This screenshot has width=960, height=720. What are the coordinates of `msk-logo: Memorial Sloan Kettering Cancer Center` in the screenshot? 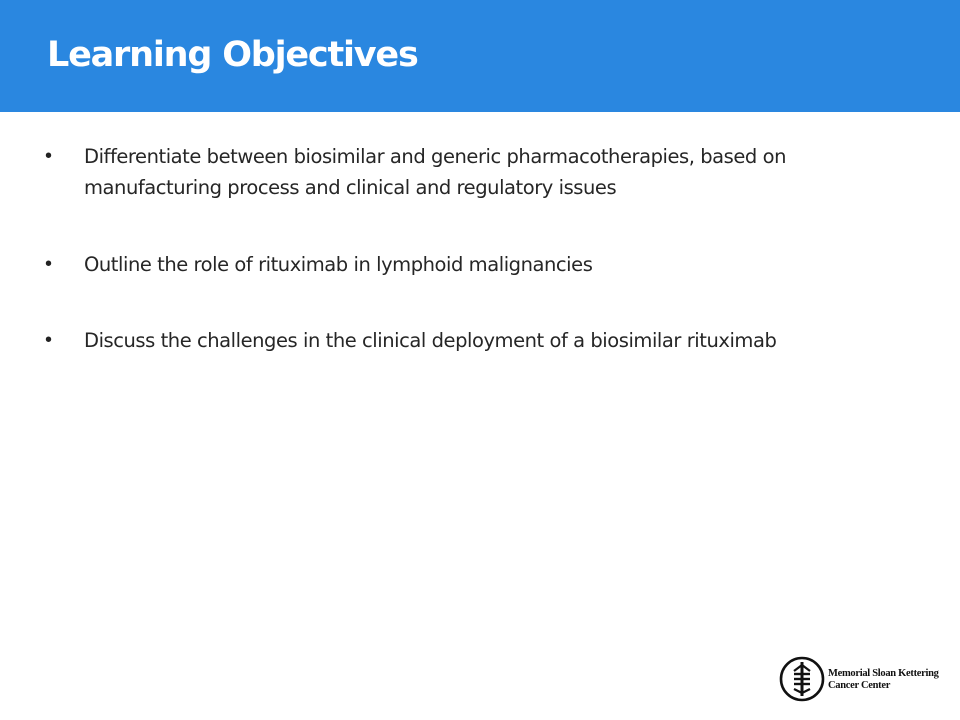 It's located at (864, 680).